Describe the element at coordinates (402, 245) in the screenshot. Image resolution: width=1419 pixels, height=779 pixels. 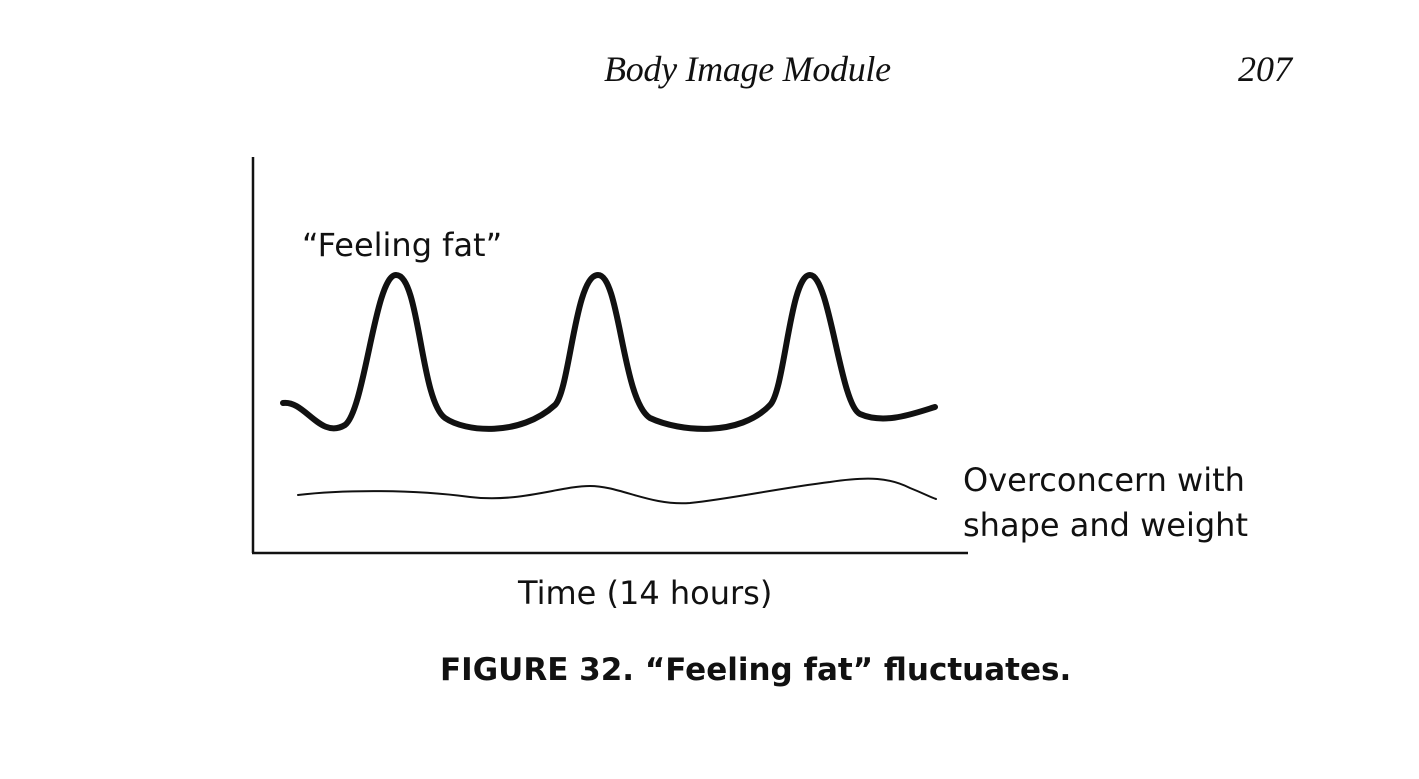
I see `feeling-fat-label: “Feeling fat”` at that location.